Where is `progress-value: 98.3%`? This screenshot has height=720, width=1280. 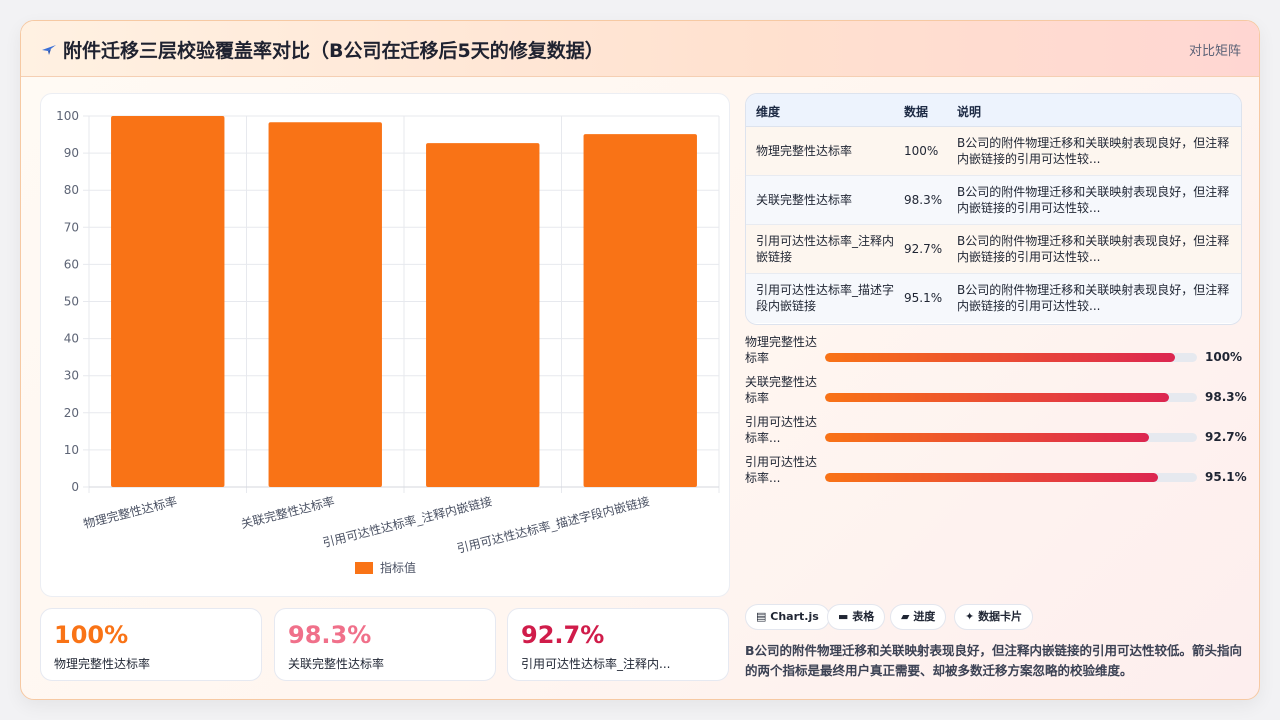 progress-value: 98.3% is located at coordinates (1226, 397).